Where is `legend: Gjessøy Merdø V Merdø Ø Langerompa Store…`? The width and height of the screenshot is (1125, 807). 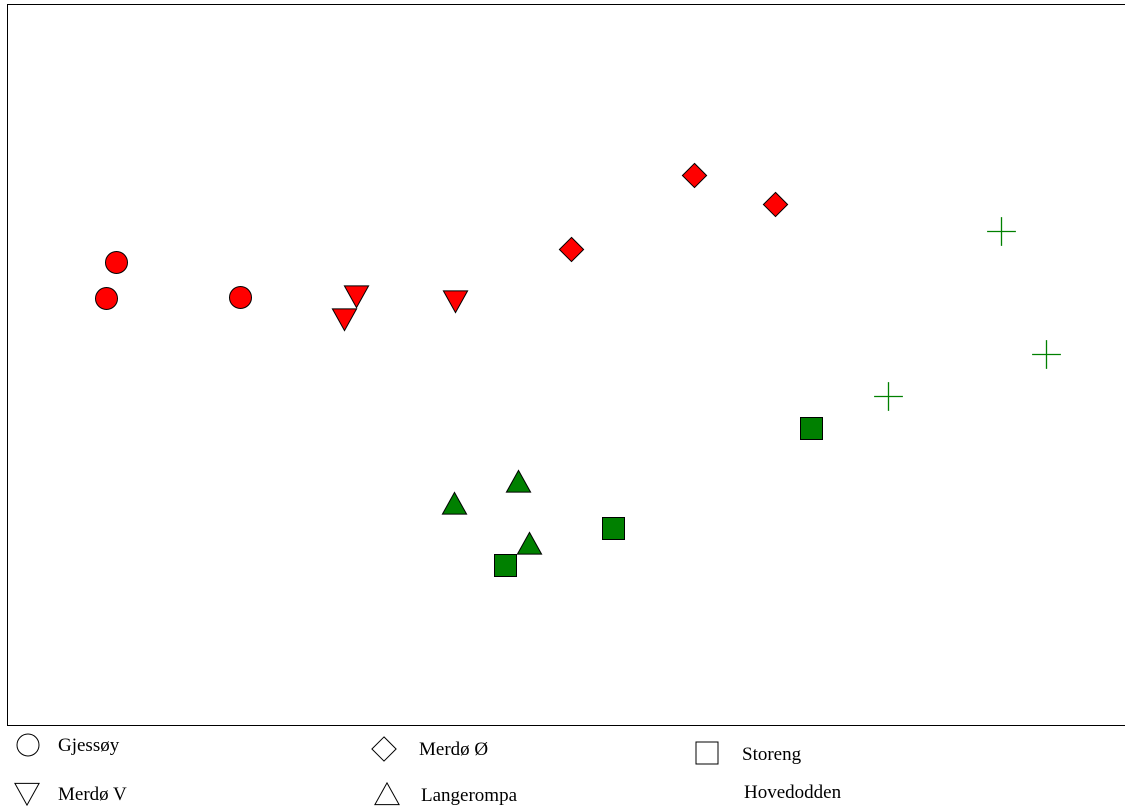 legend: Gjessøy Merdø V Merdø Ø Langerompa Store… is located at coordinates (428, 770).